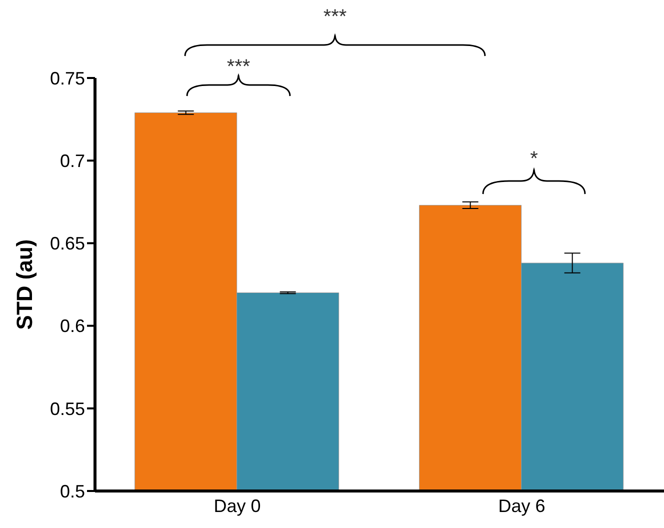 Image resolution: width=664 pixels, height=528 pixels. What do you see at coordinates (67, 78) in the screenshot?
I see `y-tick-label: 0.75` at bounding box center [67, 78].